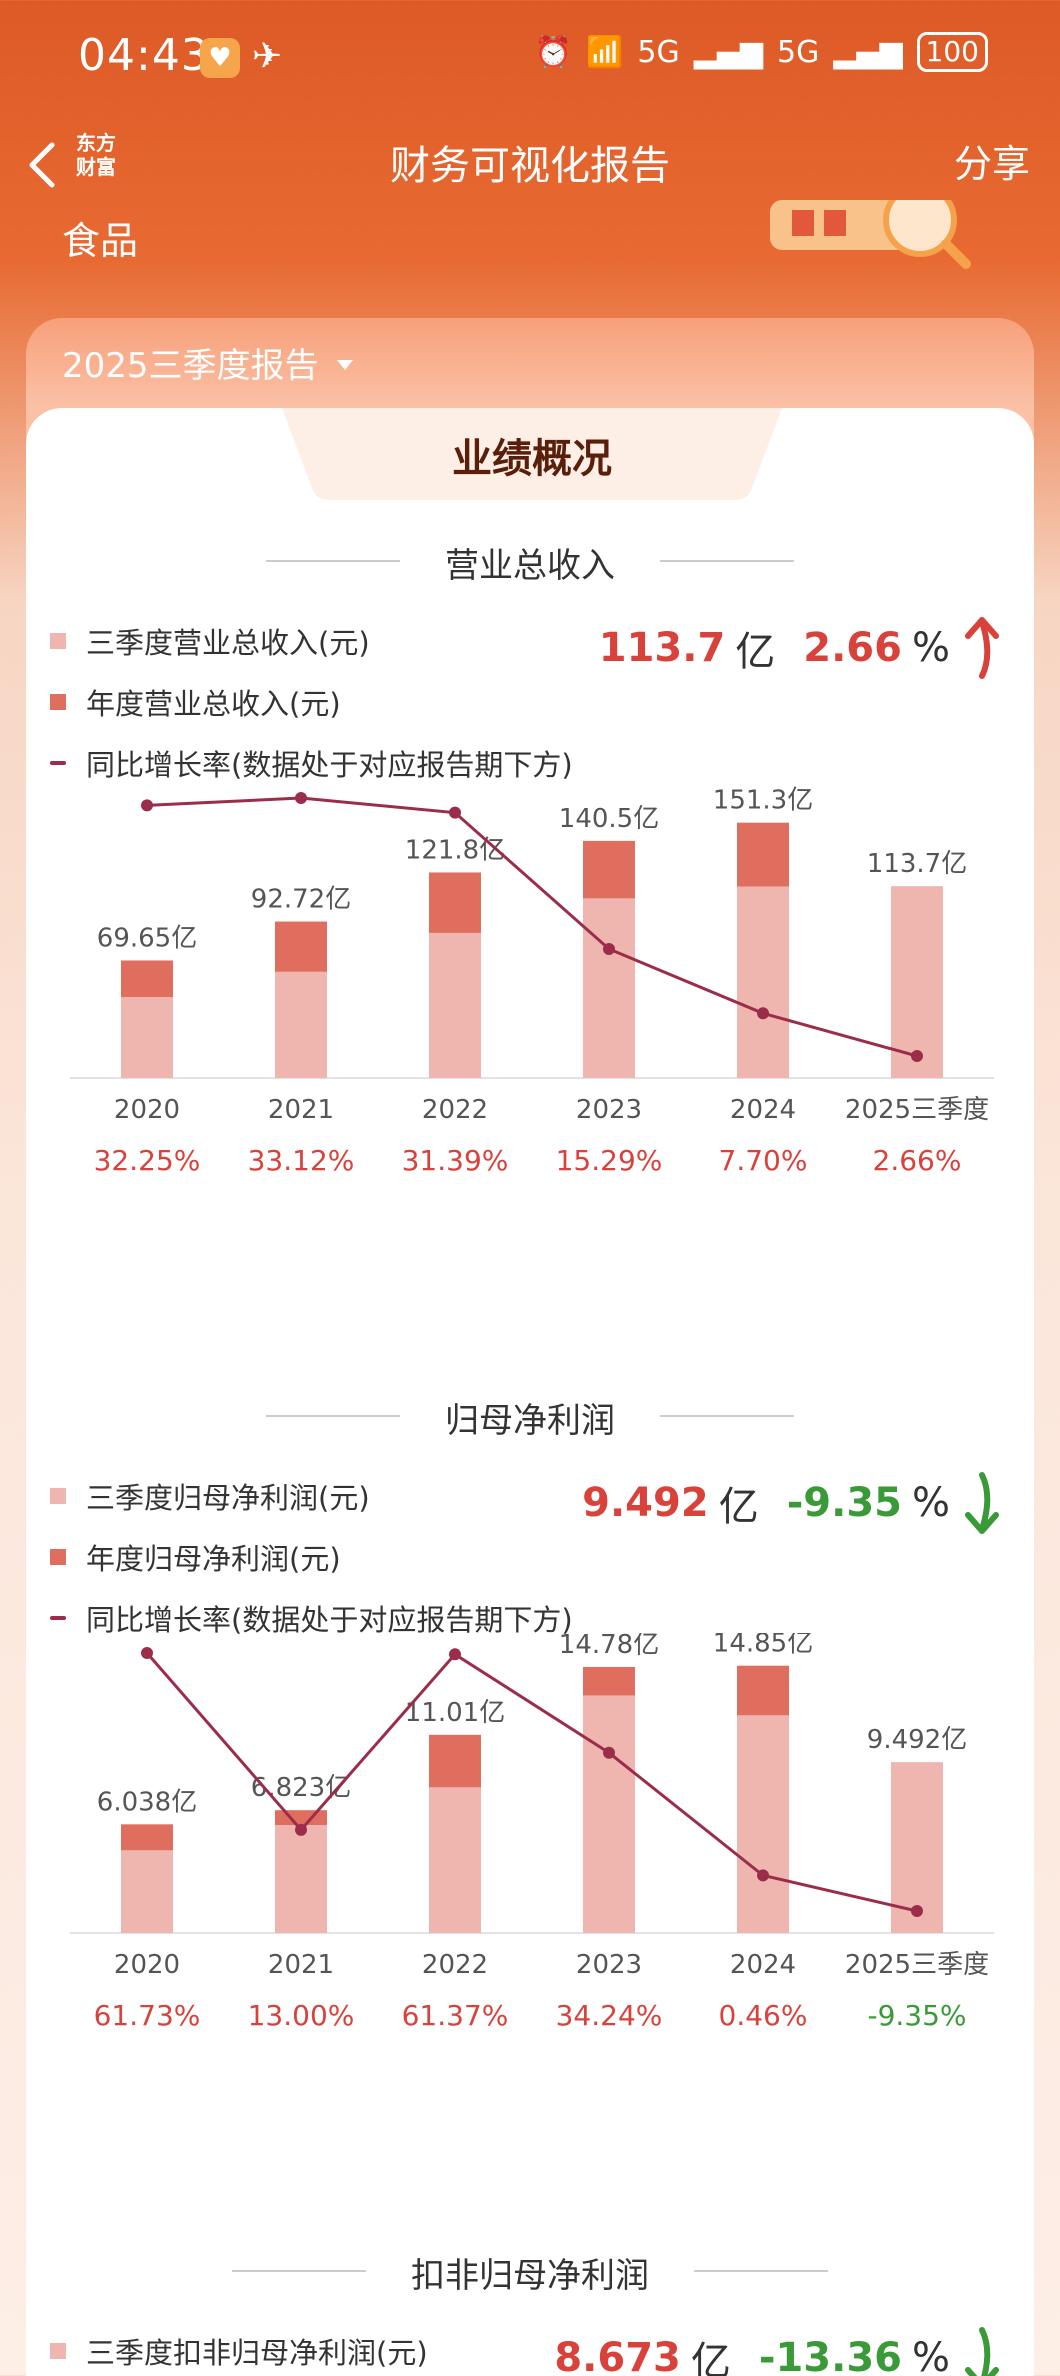  I want to click on arrow-down-icon, so click(982, 2351).